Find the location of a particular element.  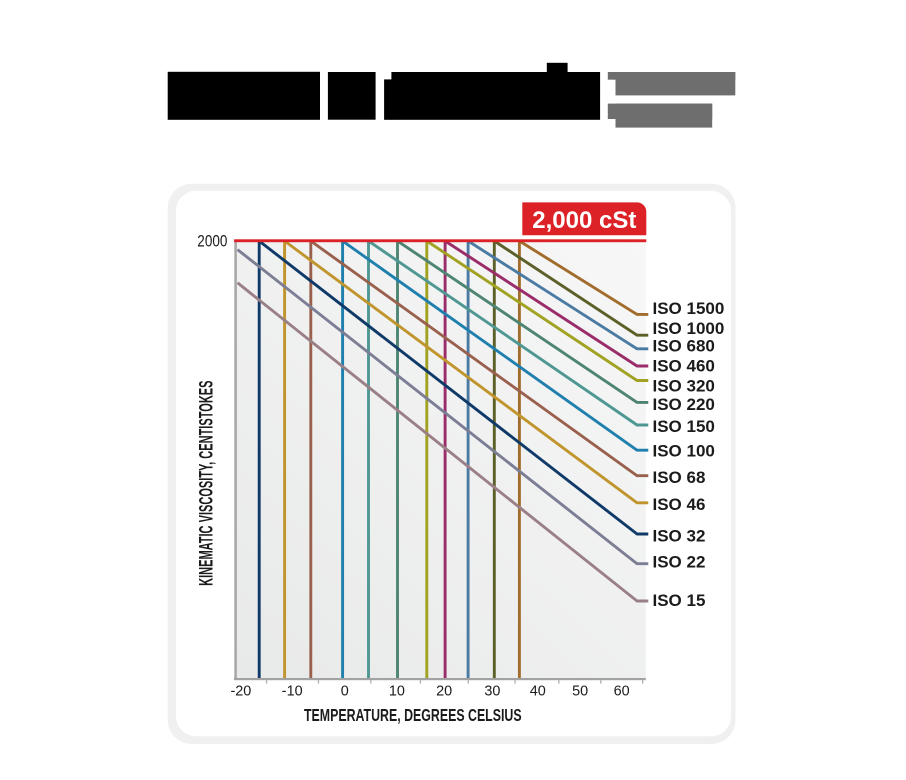

svg-text: 10 is located at coordinates (397, 691).